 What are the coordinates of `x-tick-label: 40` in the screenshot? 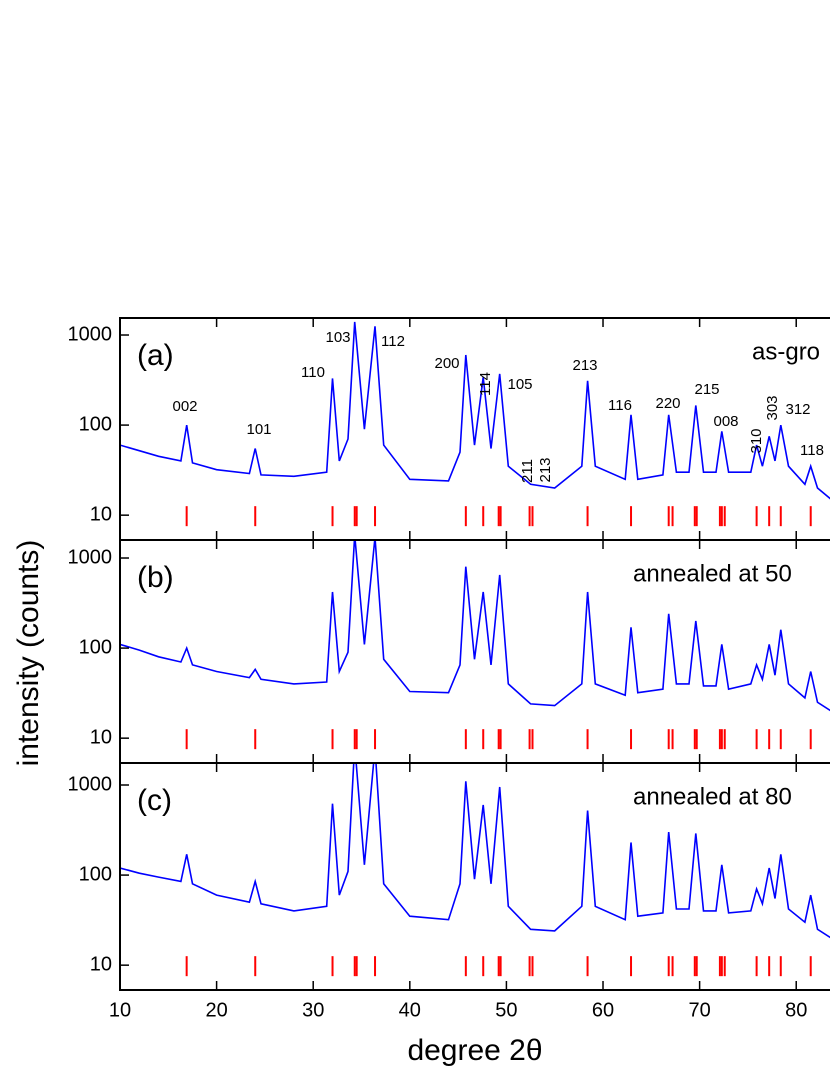 It's located at (410, 1010).